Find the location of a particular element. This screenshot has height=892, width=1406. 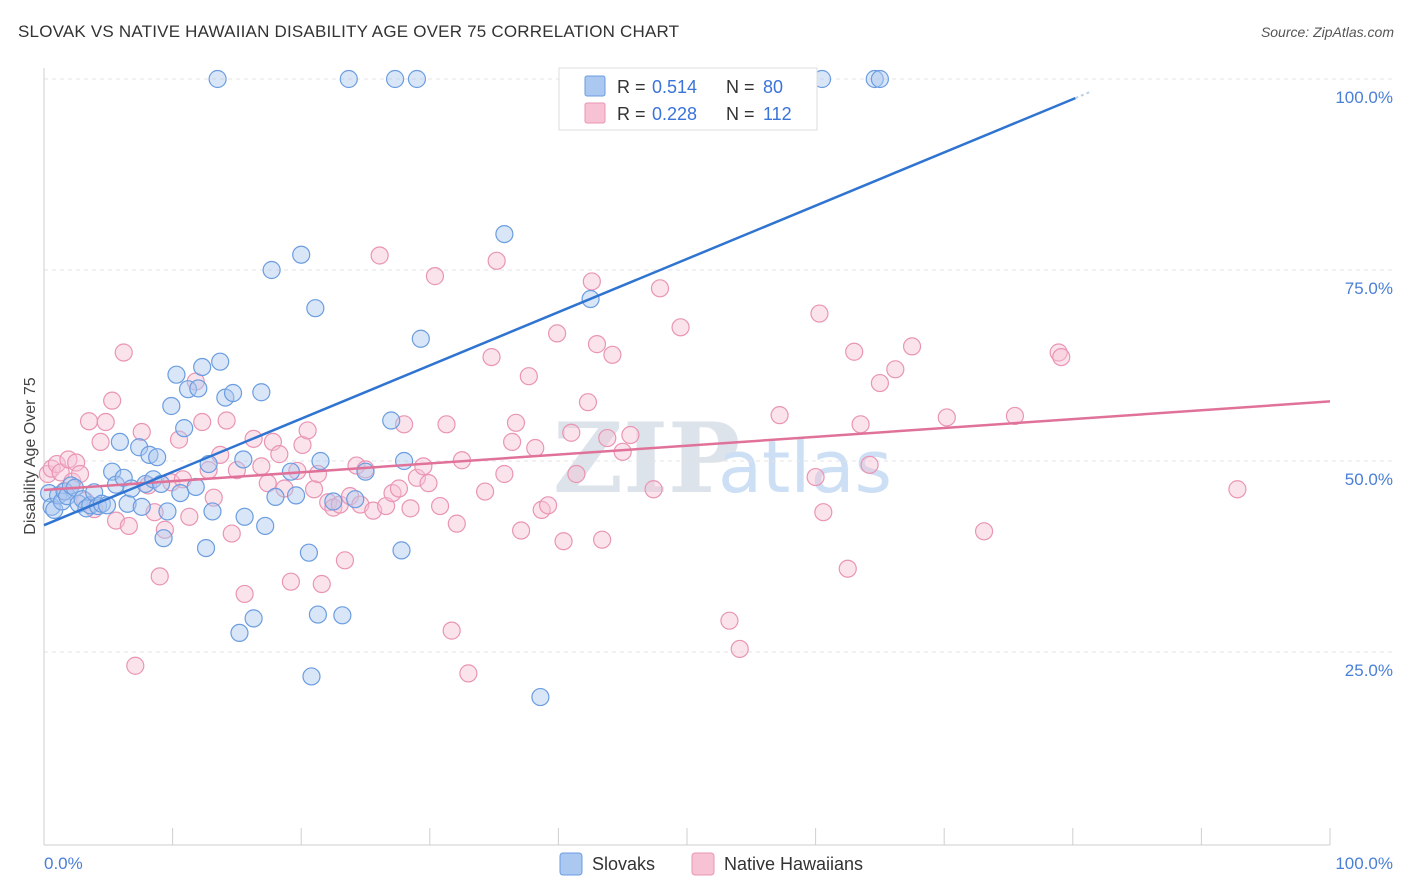

trend-line-slovaks-extension is located at coordinates (1083, 95).